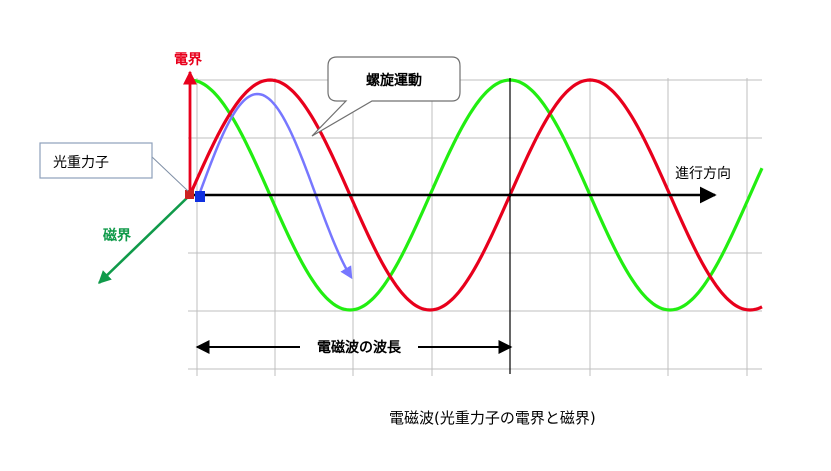  I want to click on magnetic-field-label: 磁界, so click(117, 235).